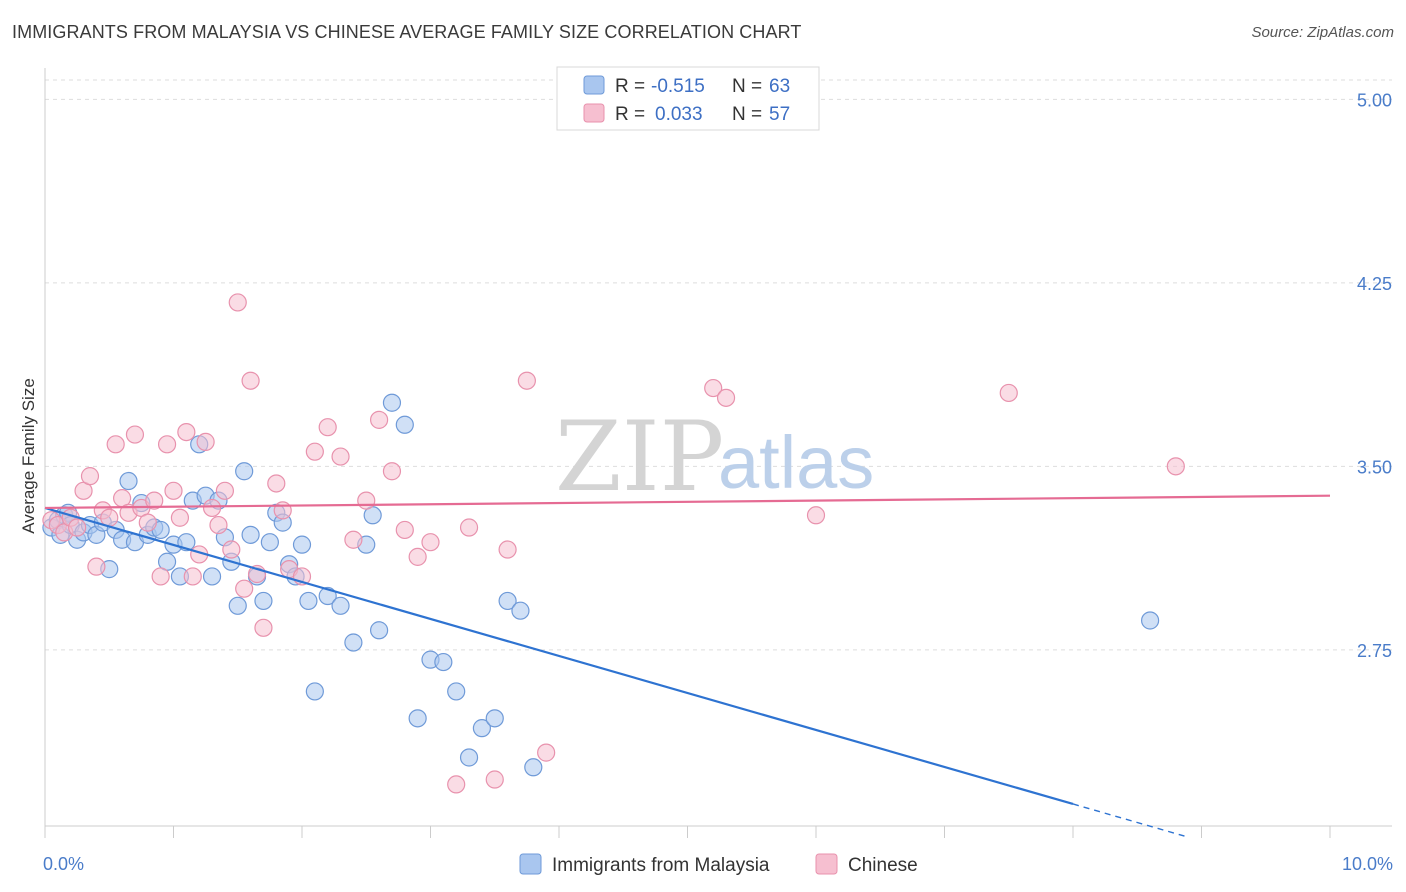 The image size is (1406, 892). Describe the element at coordinates (630, 86) in the screenshot. I see `legend-r-label-1: R =` at that location.